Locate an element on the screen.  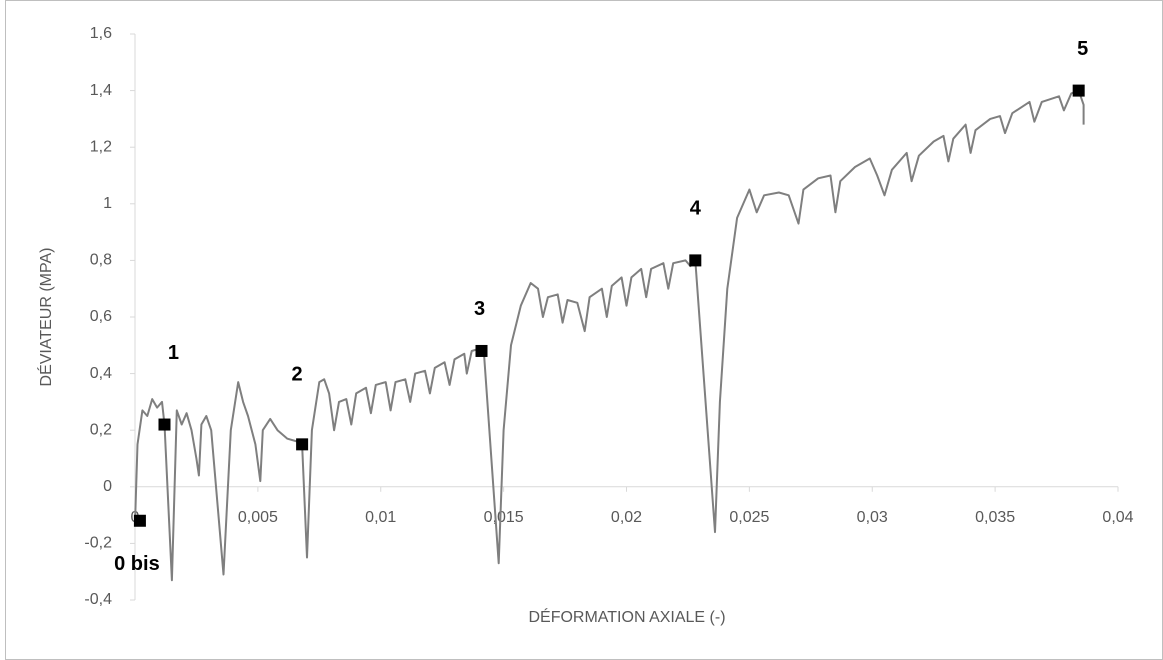
x-tick-label: 0,035 is located at coordinates (995, 517).